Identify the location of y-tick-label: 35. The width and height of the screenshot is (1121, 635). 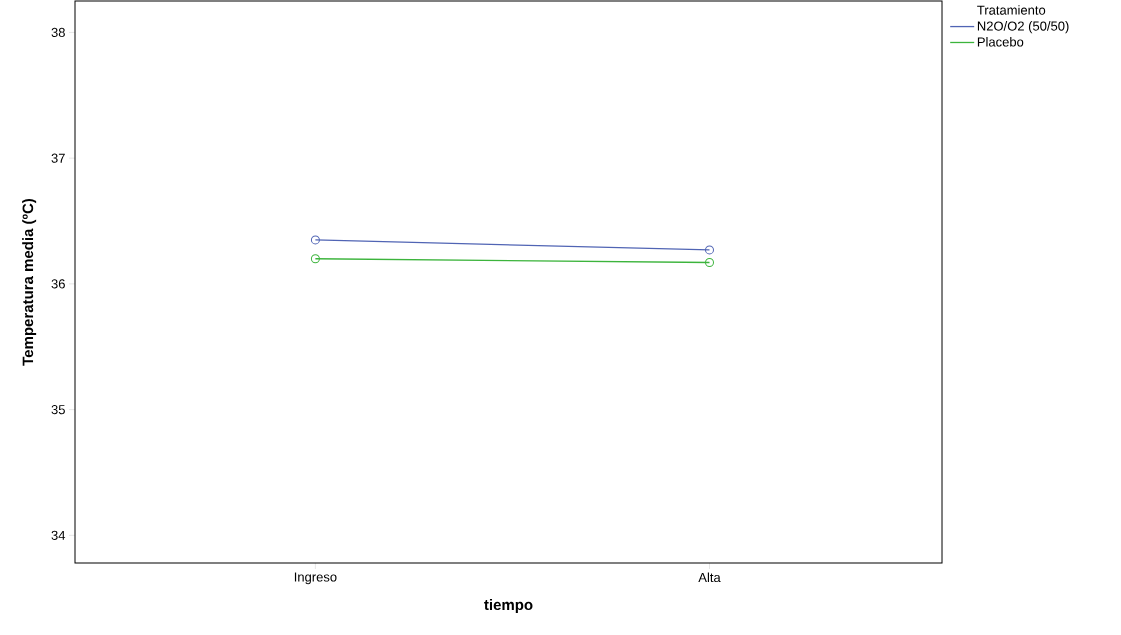
(58, 410).